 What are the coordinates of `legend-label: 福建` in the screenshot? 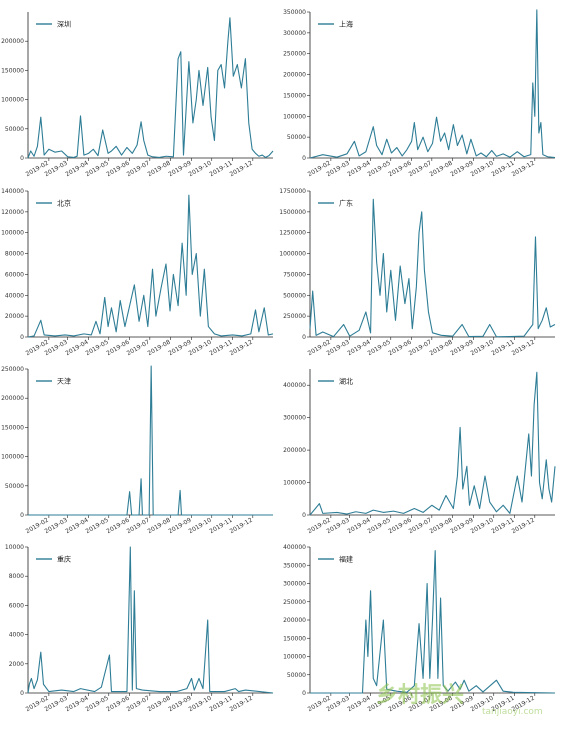 It's located at (346, 559).